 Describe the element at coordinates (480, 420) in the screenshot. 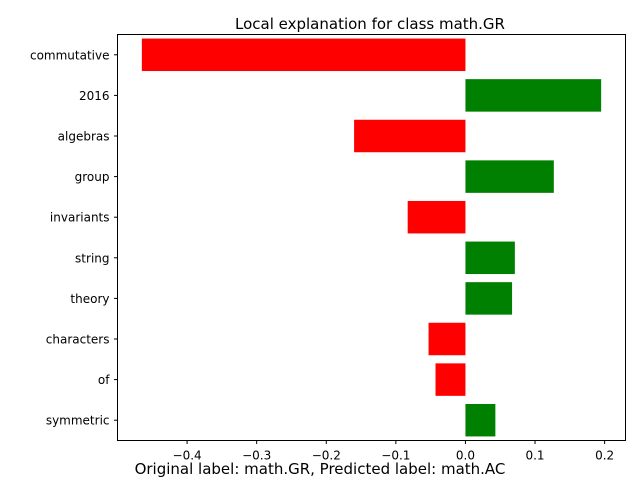

I see `bar-symmetric` at that location.